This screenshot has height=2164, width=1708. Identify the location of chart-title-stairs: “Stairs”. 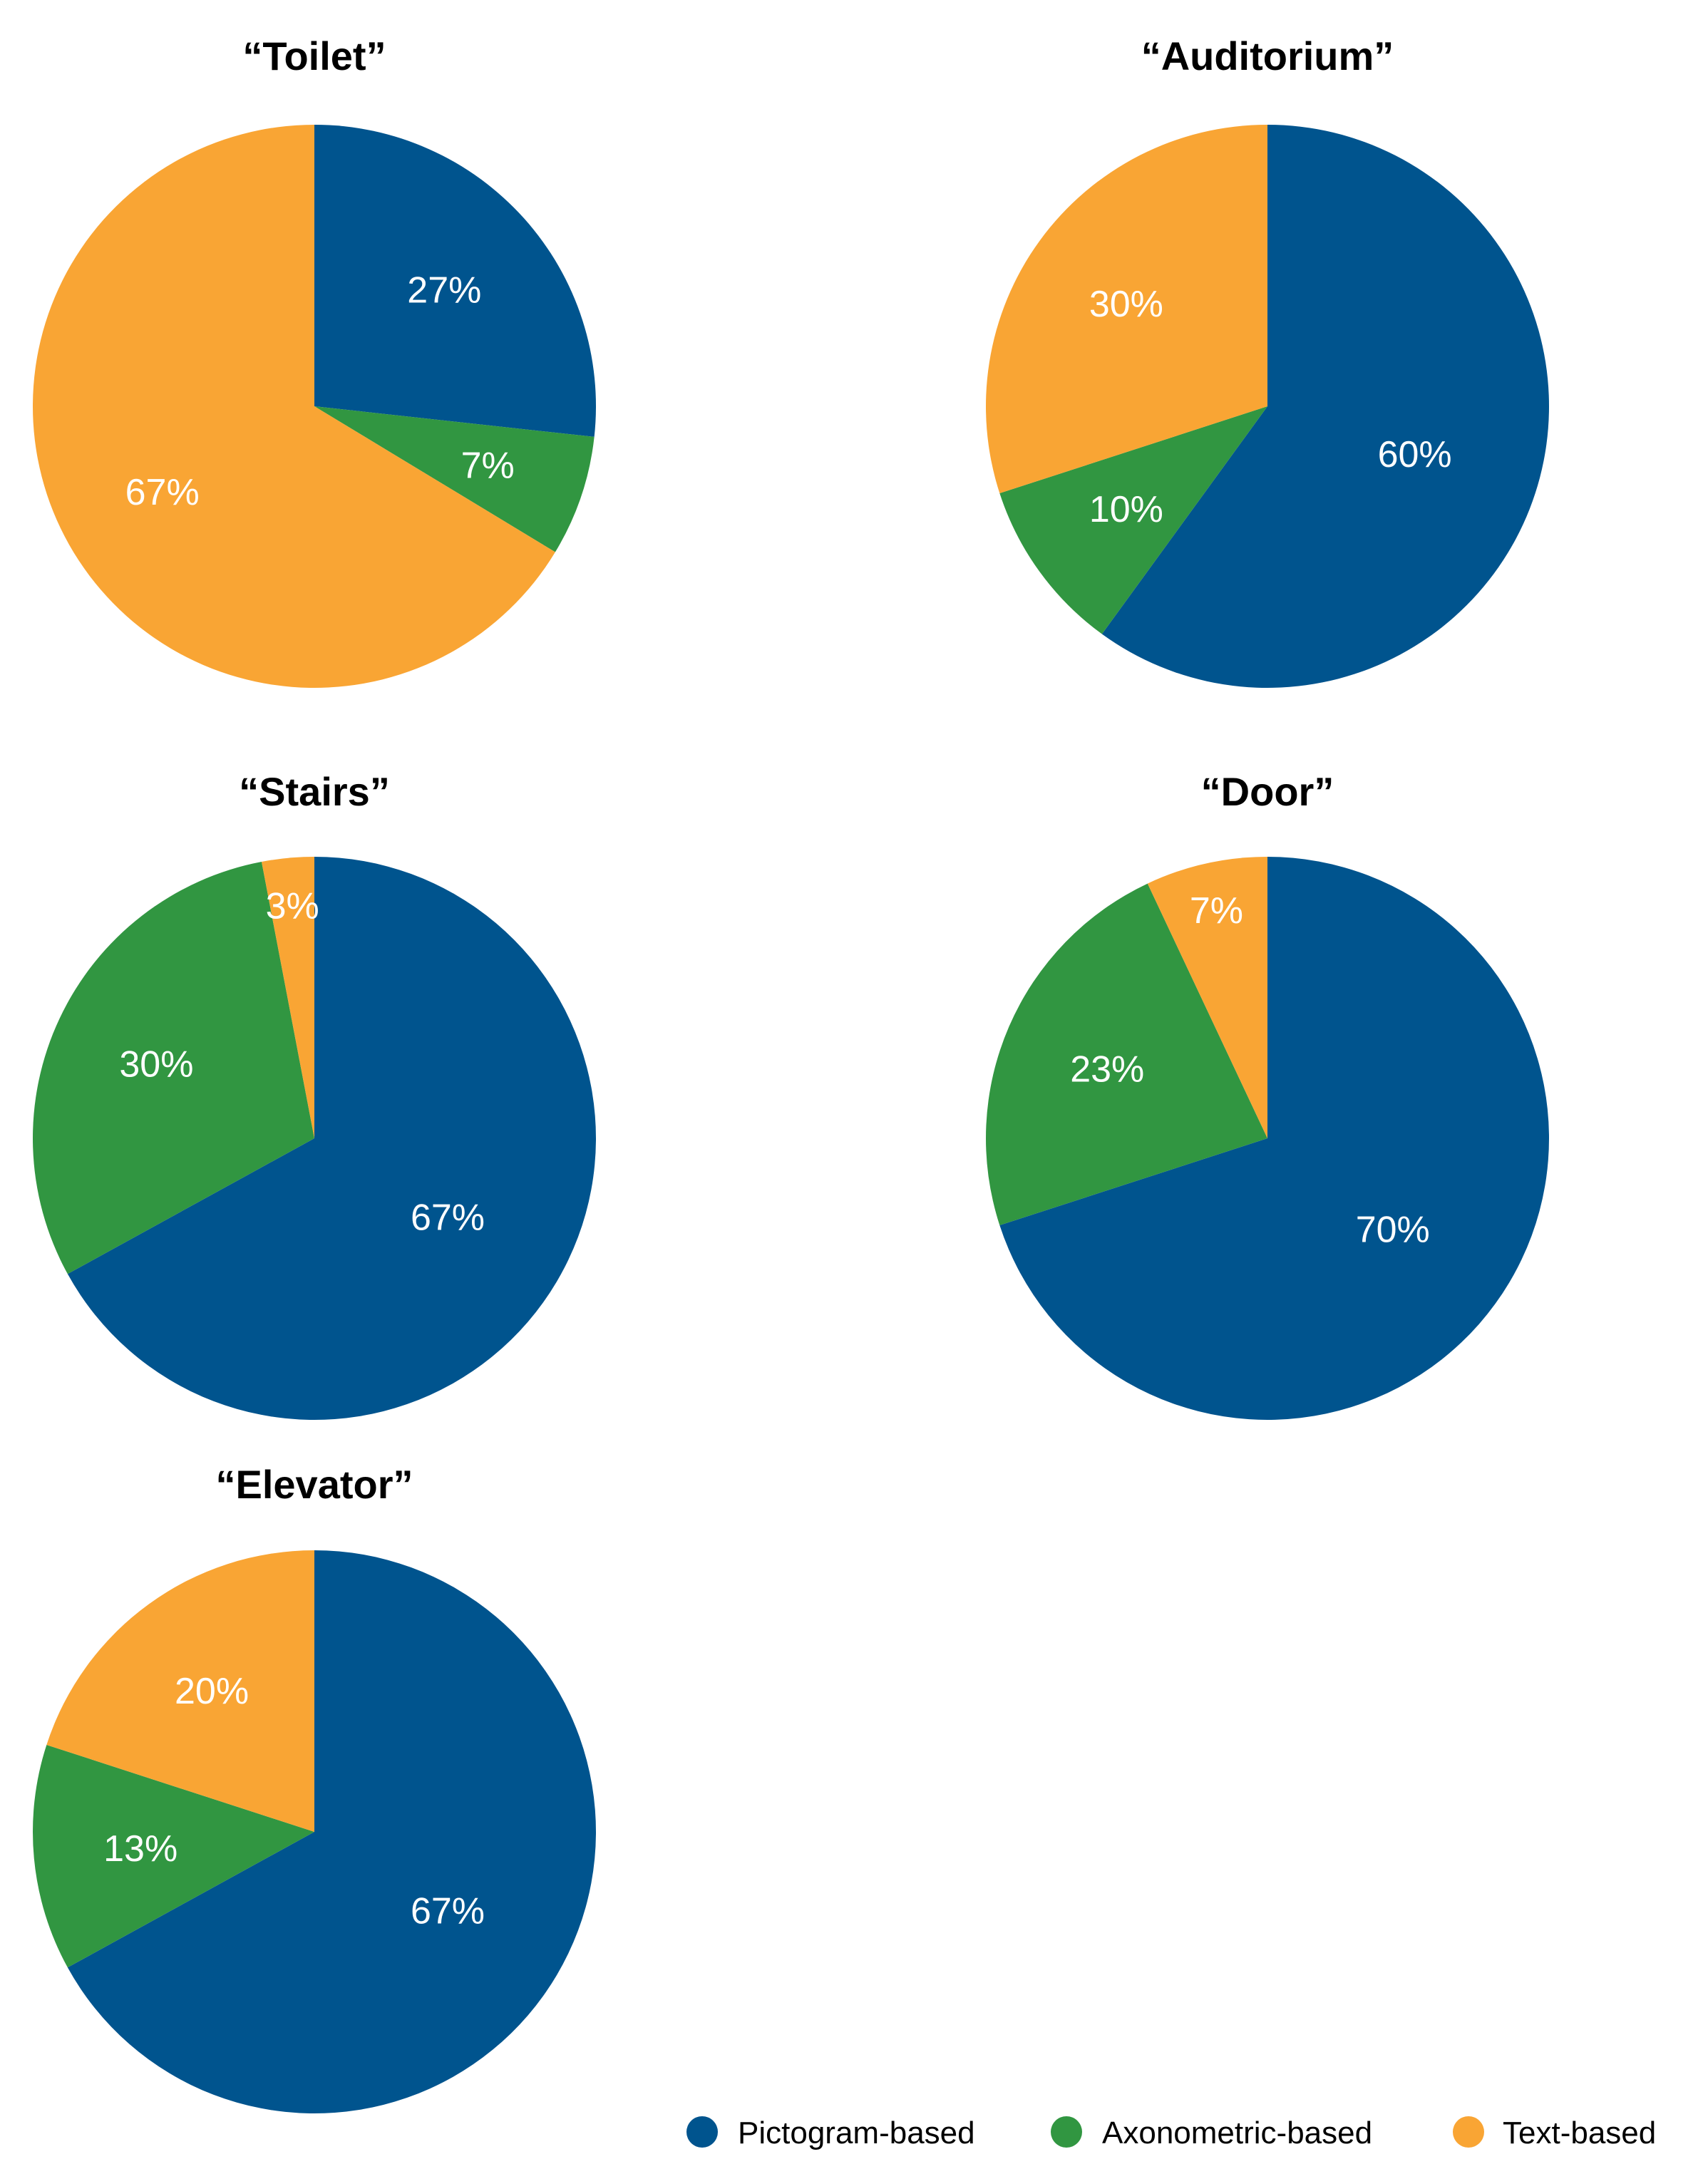
(314, 791).